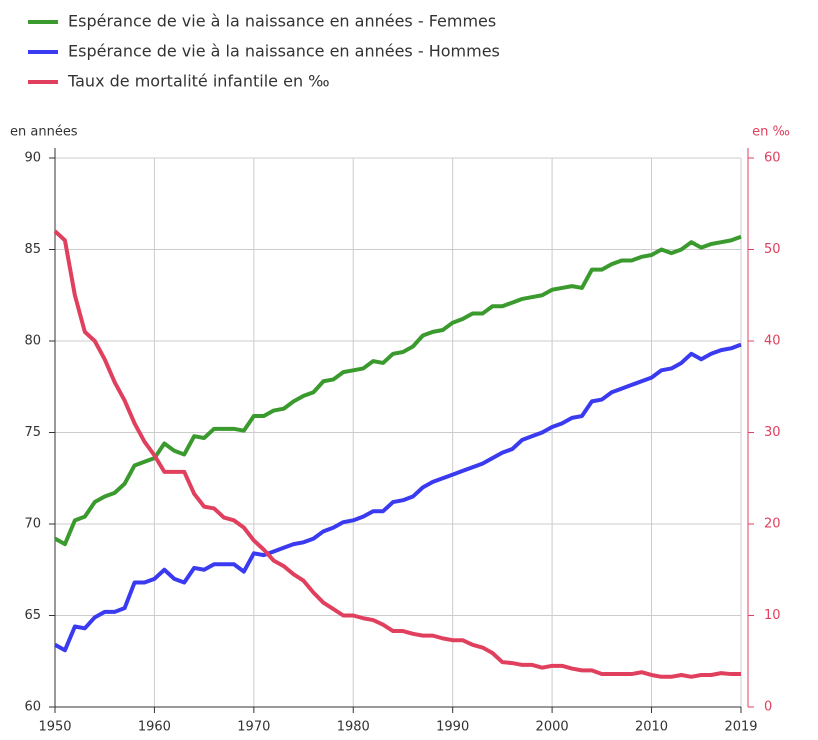  I want to click on y-tick-label: 80, so click(32, 341).